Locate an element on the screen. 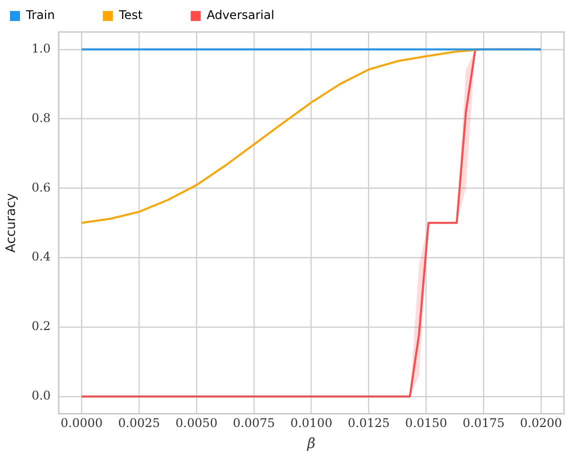  x-tick-label: 0.0050 is located at coordinates (196, 423).